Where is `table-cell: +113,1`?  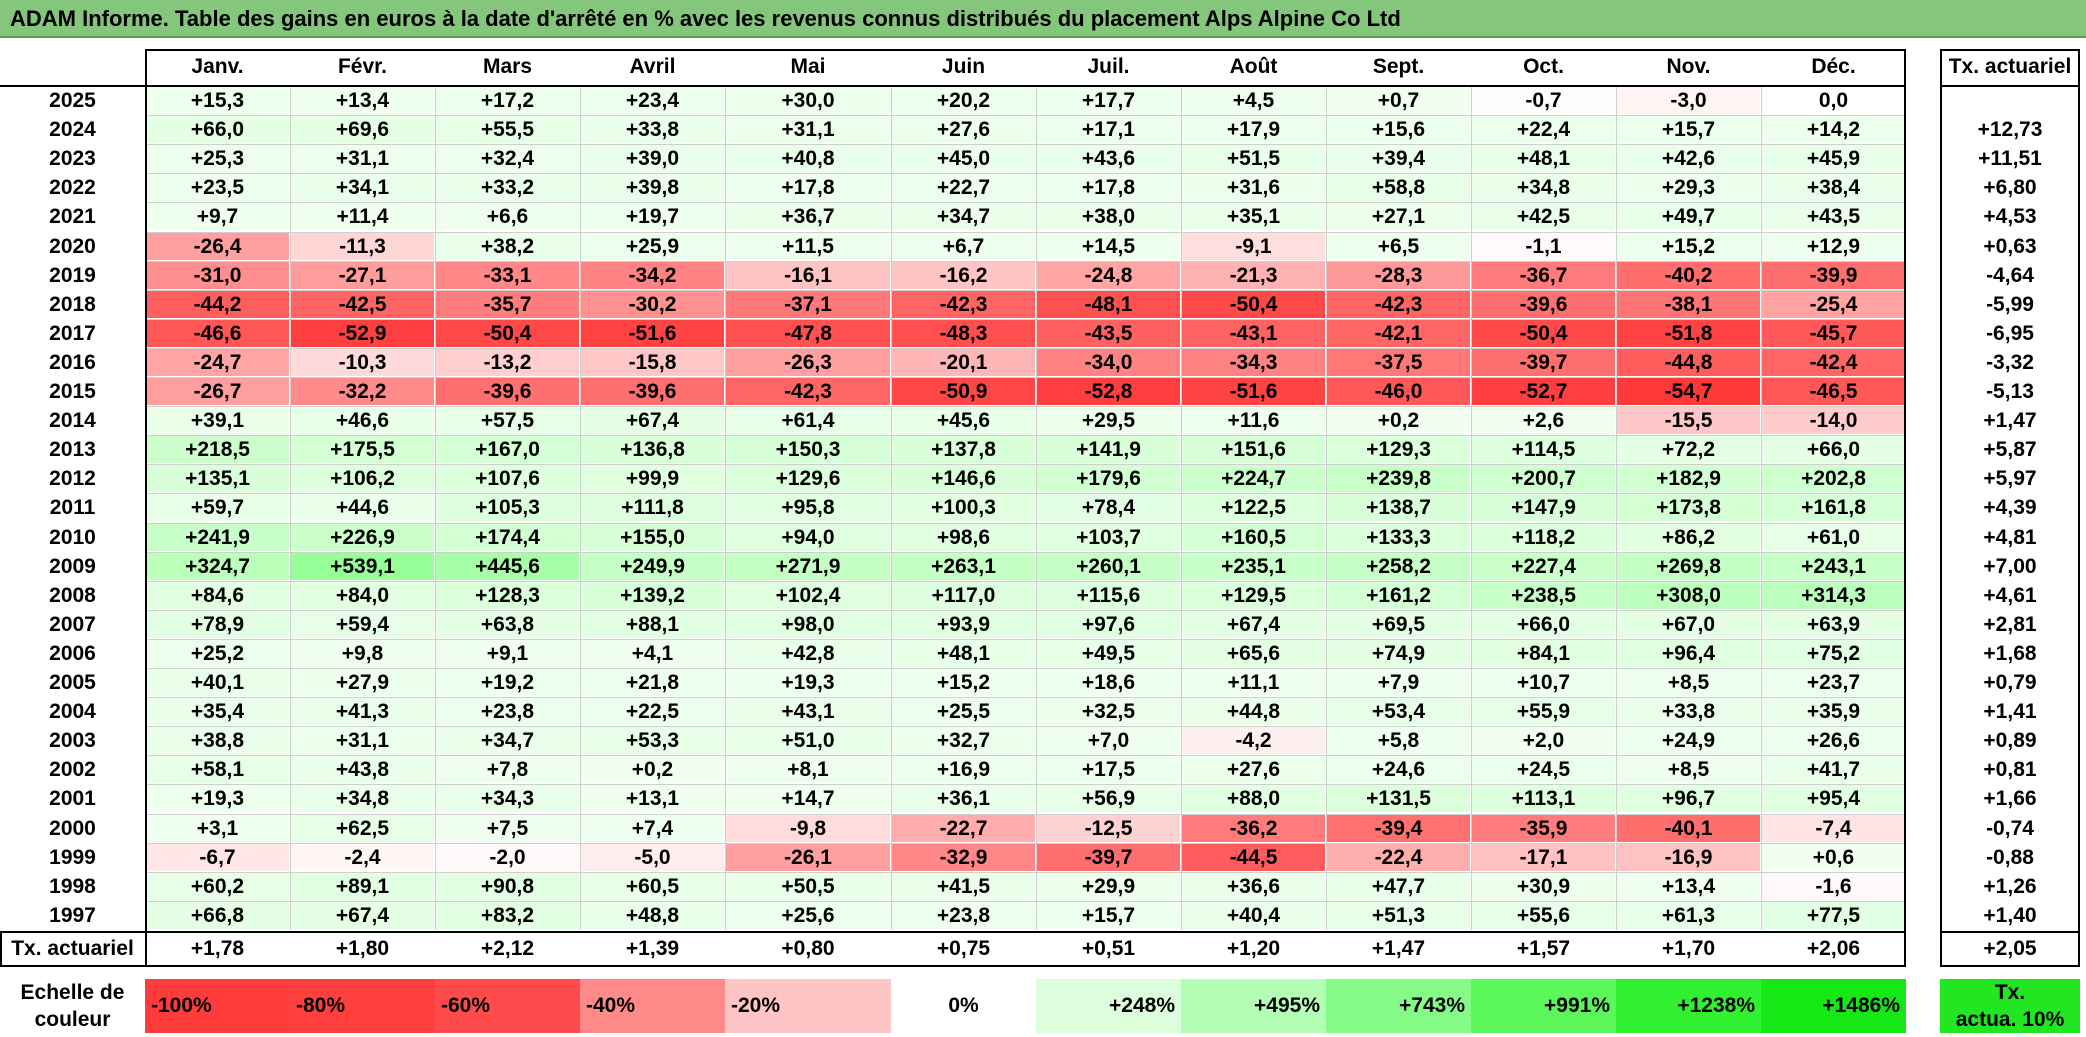
table-cell: +113,1 is located at coordinates (1543, 799).